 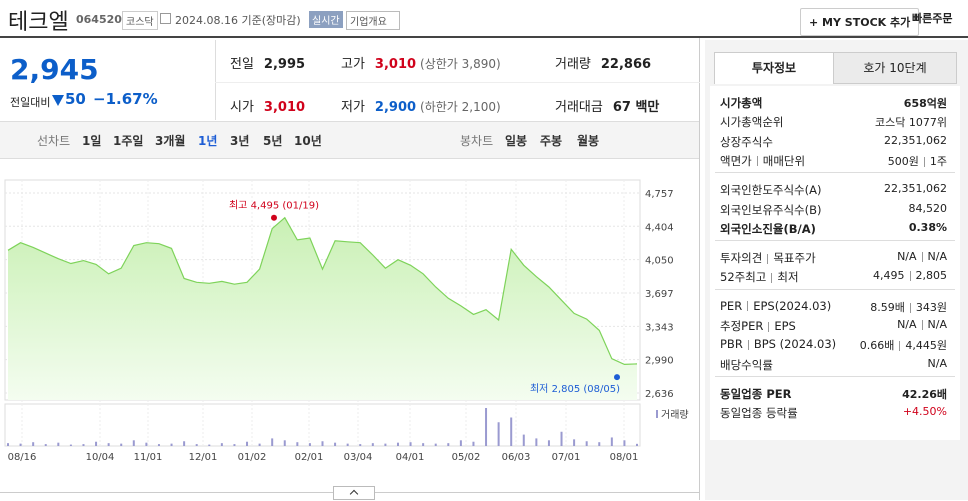 I want to click on value-text: 343원, so click(x=931, y=307).